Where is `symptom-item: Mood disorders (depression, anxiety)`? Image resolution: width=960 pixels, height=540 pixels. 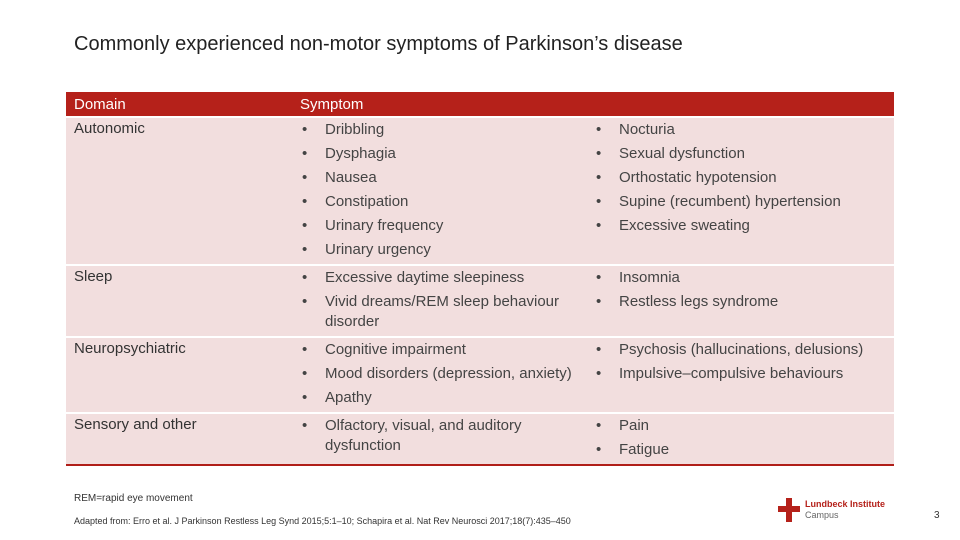 symptom-item: Mood disorders (depression, anxiety) is located at coordinates (443, 374).